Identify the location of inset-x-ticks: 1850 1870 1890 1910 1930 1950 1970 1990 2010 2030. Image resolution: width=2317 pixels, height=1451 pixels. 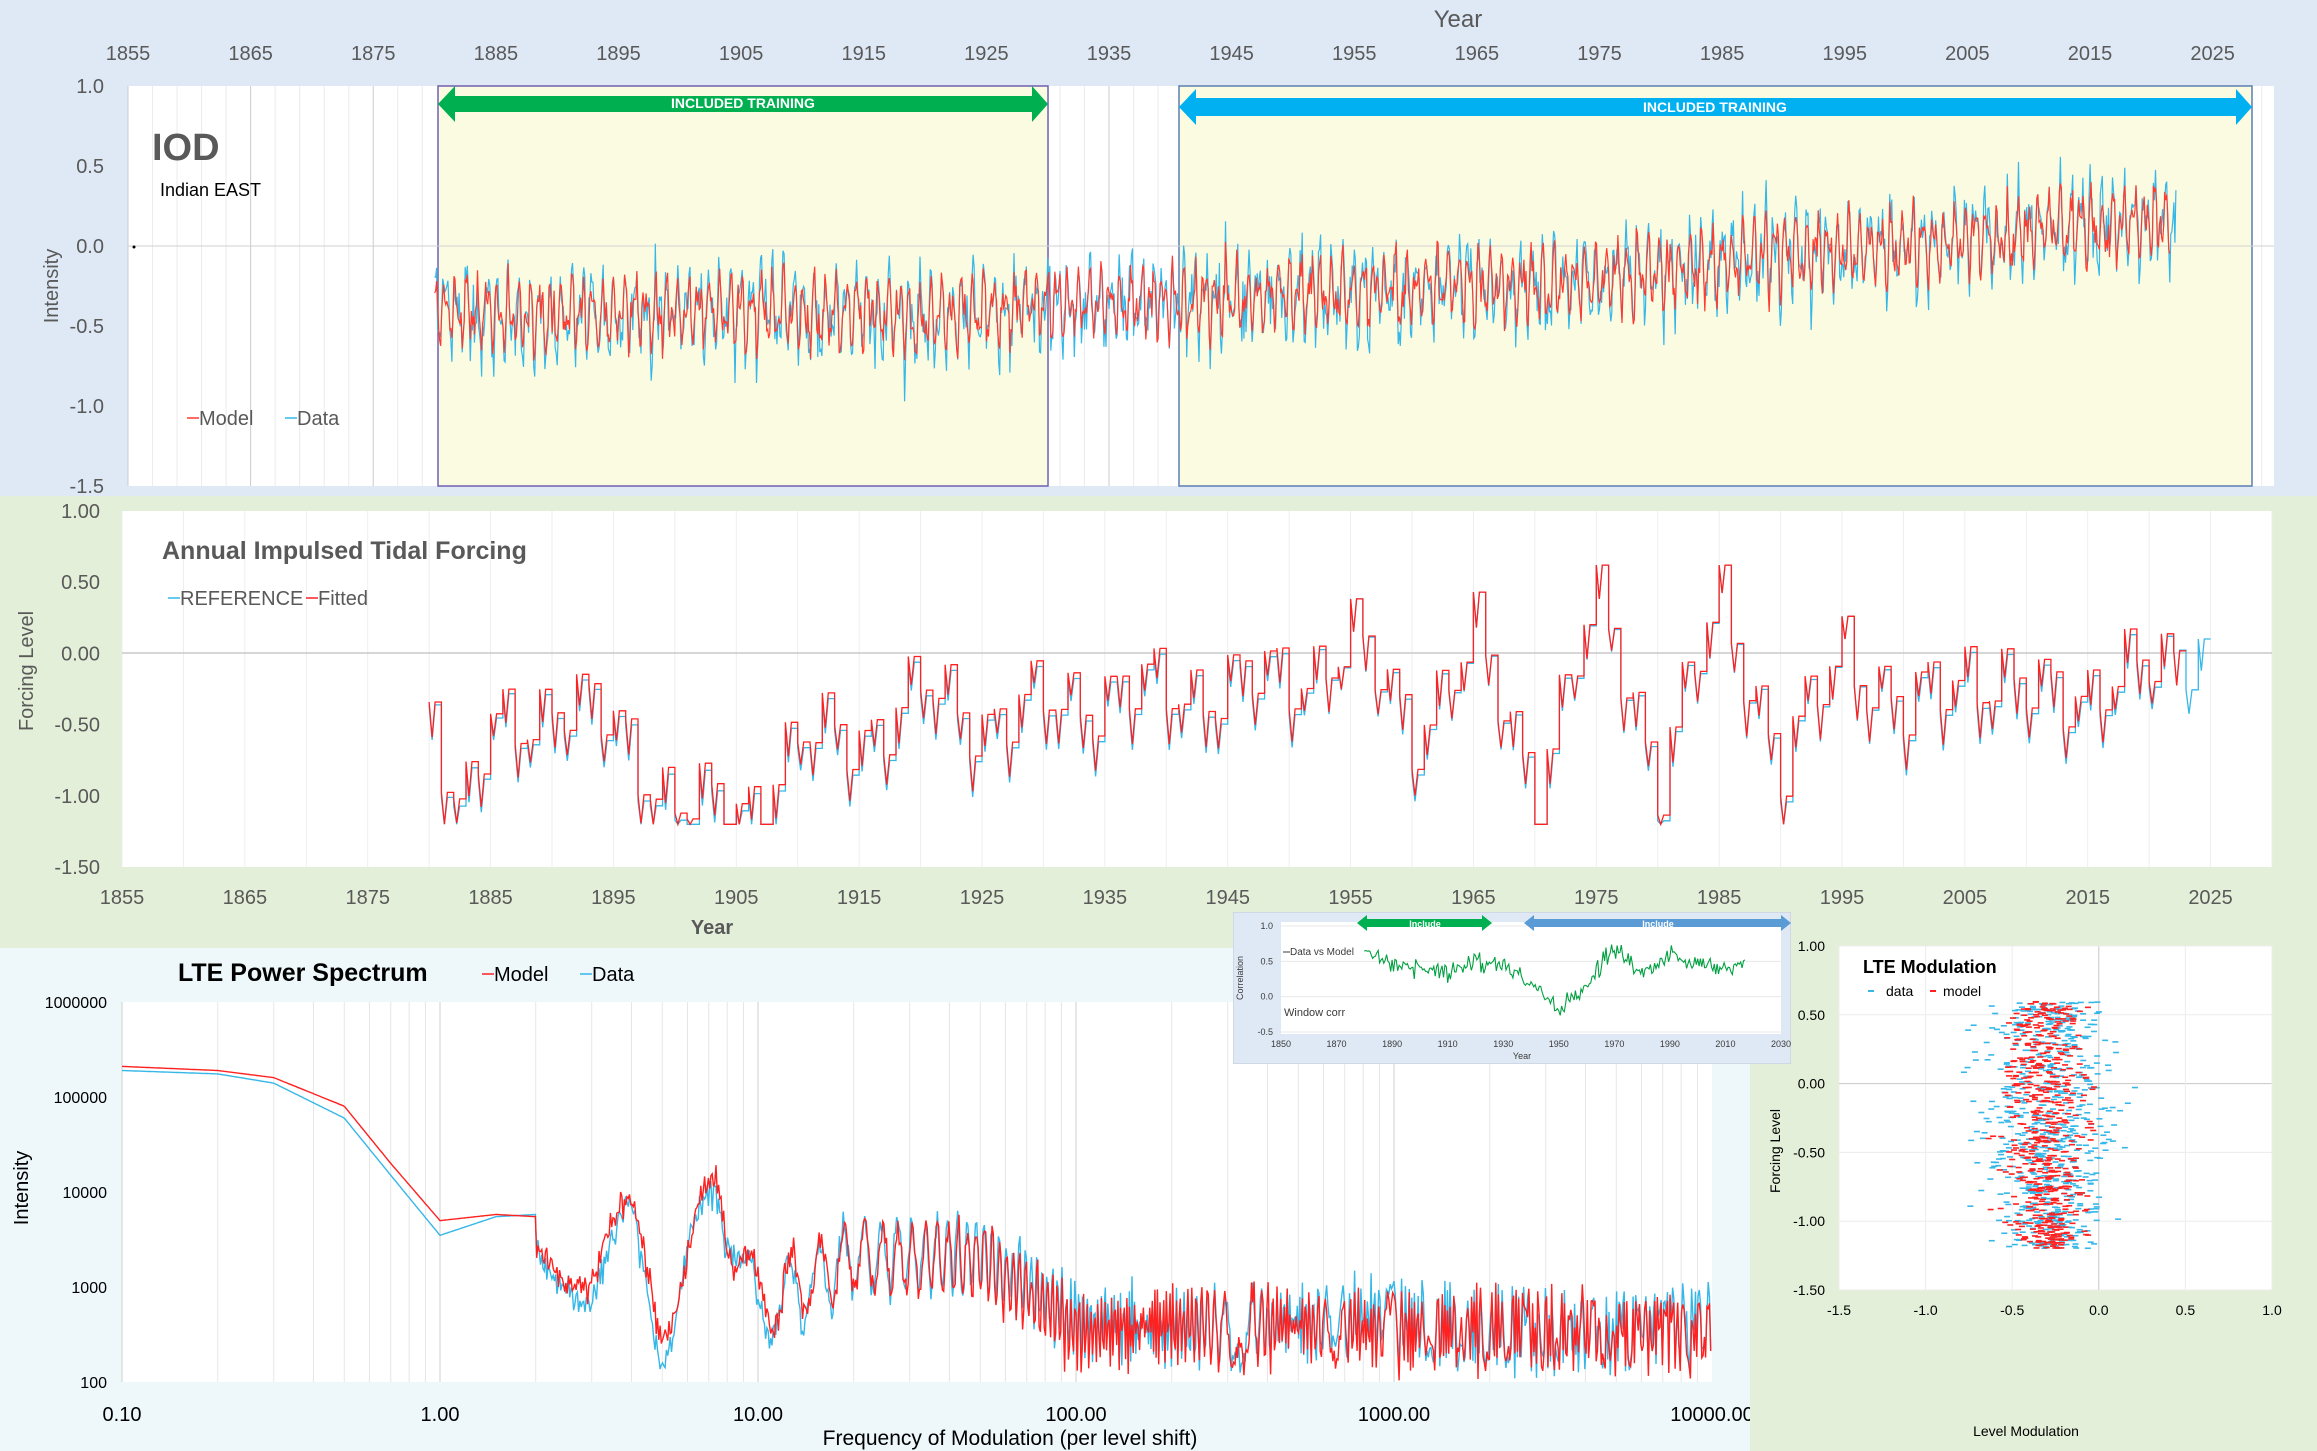
(1531, 1044).